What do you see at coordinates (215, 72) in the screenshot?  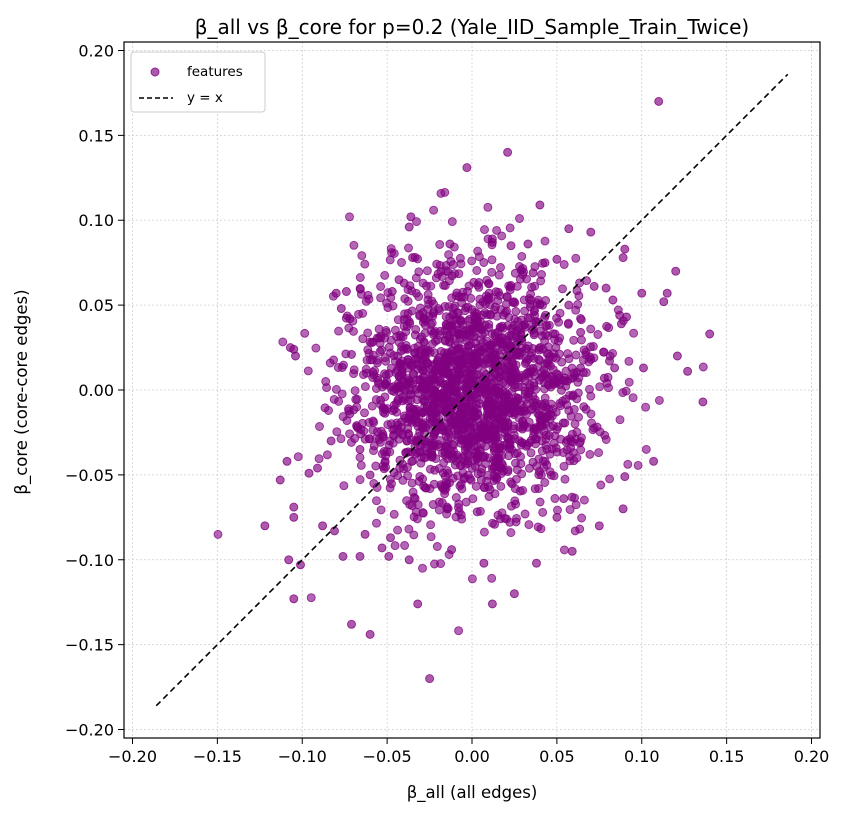 I see `legend-label-features: features` at bounding box center [215, 72].